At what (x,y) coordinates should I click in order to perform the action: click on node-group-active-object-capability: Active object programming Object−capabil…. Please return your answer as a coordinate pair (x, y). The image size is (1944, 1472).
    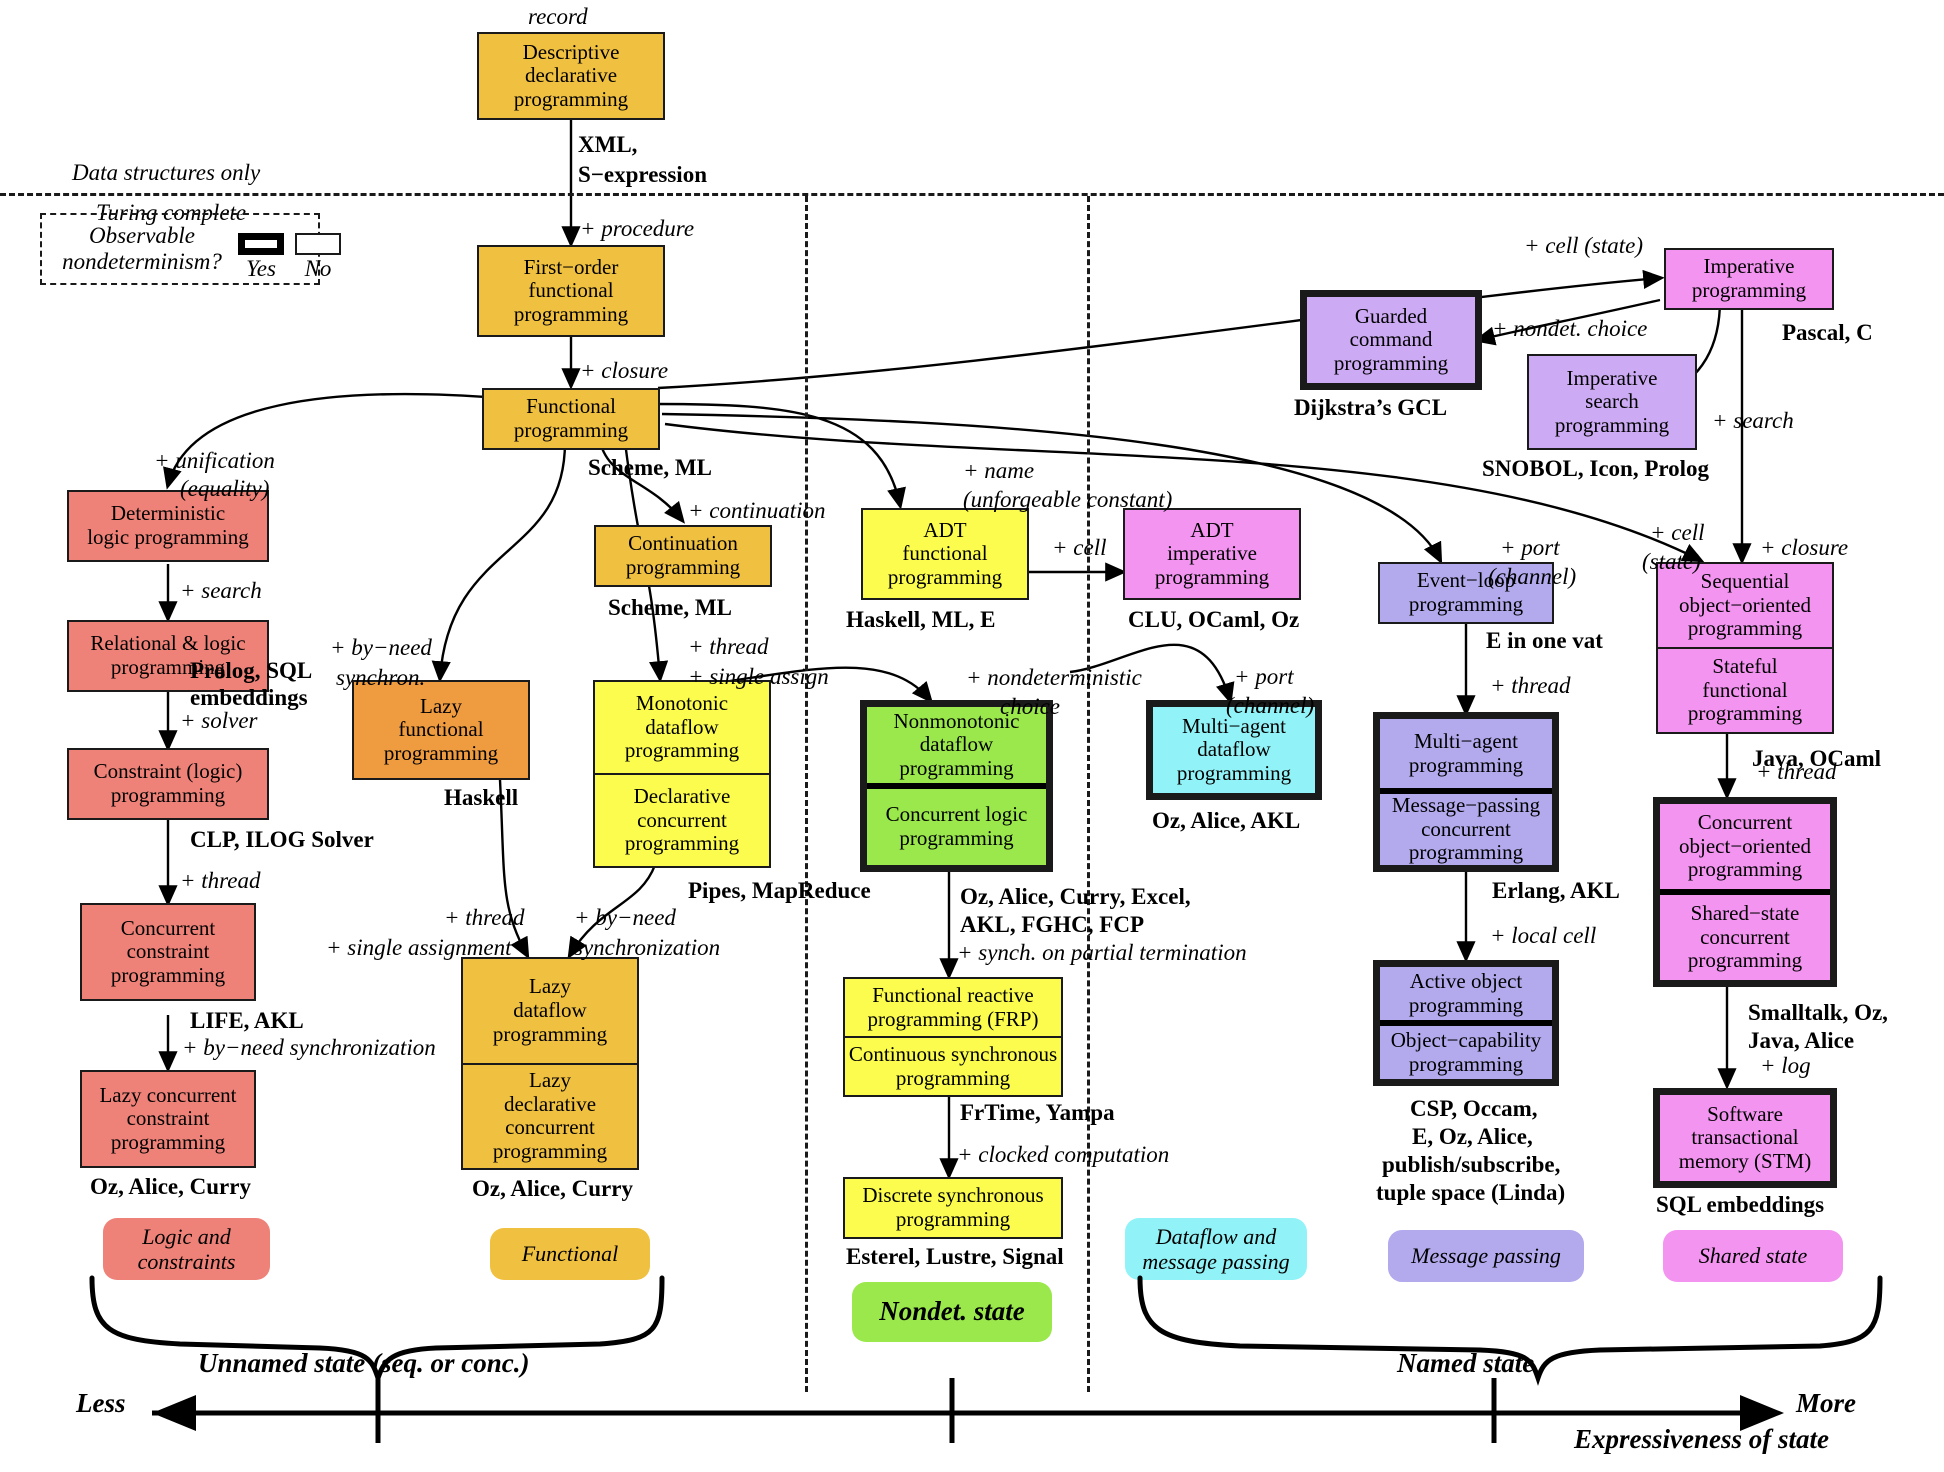
    Looking at the image, I should click on (1466, 1023).